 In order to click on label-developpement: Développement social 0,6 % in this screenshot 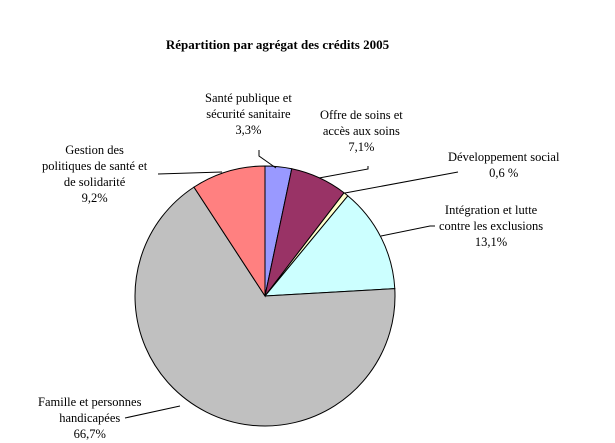, I will do `click(503, 165)`.